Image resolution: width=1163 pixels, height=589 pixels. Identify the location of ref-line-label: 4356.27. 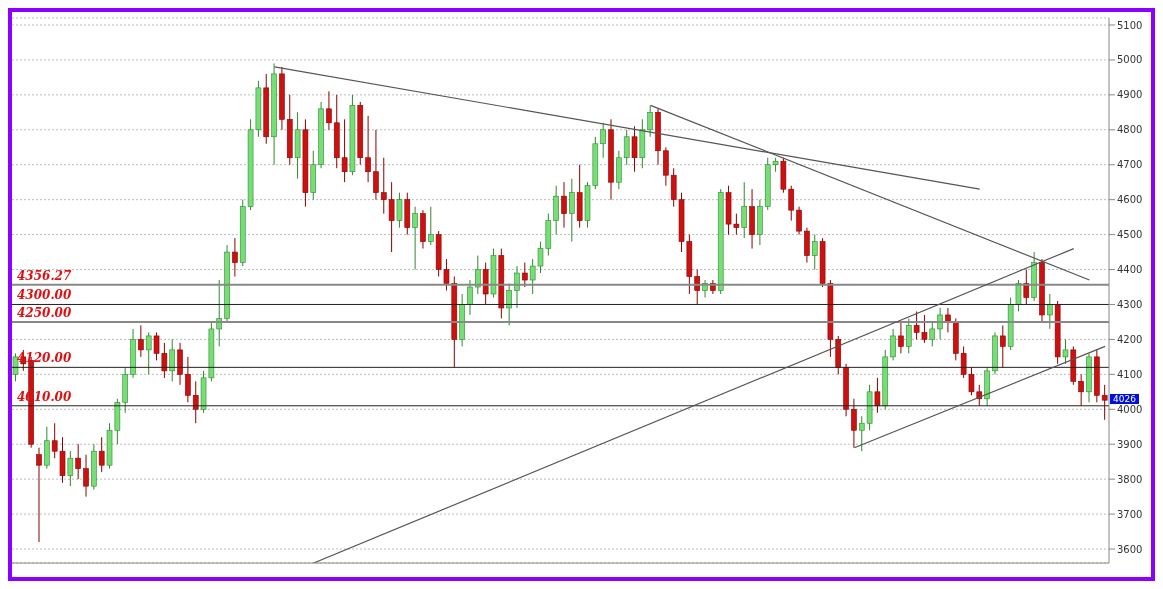
(44, 275).